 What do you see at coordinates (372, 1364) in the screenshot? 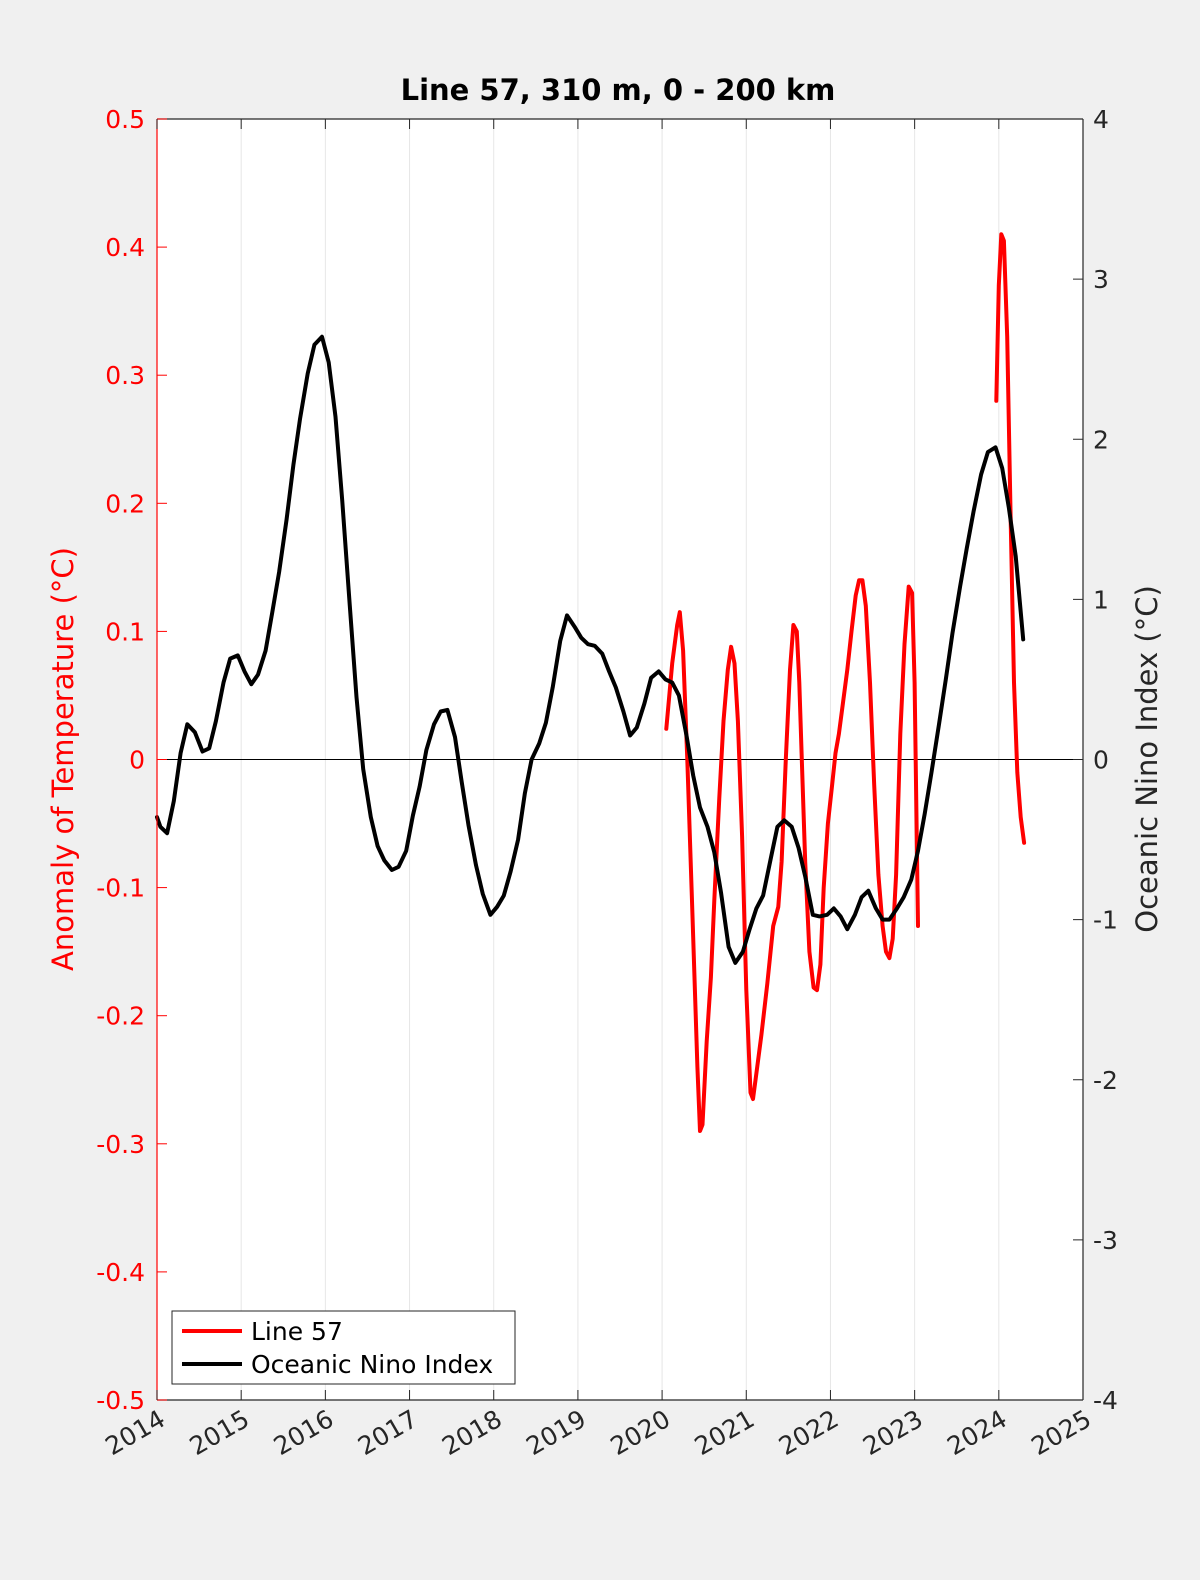
I see `legend-label: Oceanic Nino Index` at bounding box center [372, 1364].